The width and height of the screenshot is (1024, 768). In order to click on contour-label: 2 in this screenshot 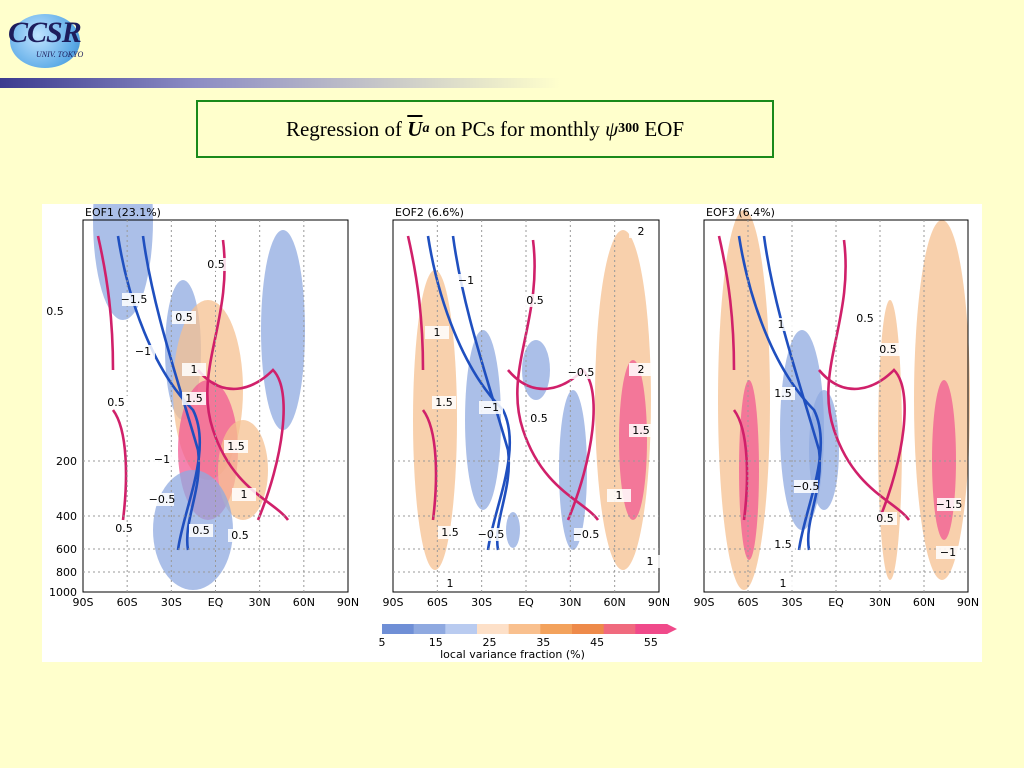, I will do `click(641, 231)`.